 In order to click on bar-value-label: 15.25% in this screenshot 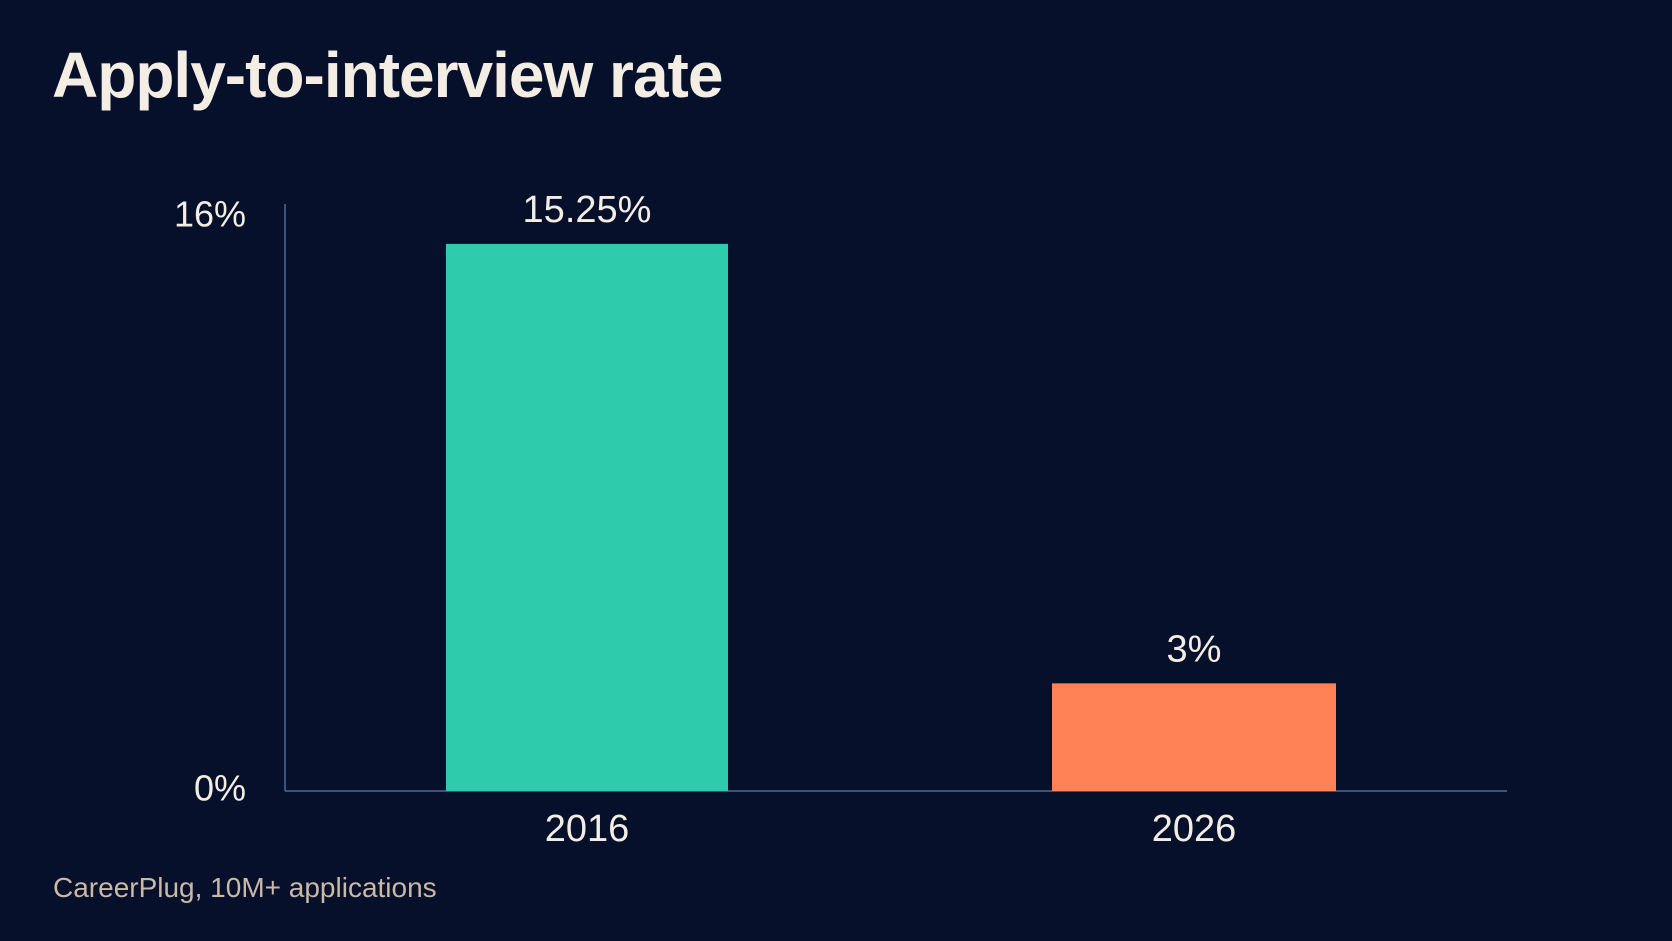, I will do `click(587, 210)`.